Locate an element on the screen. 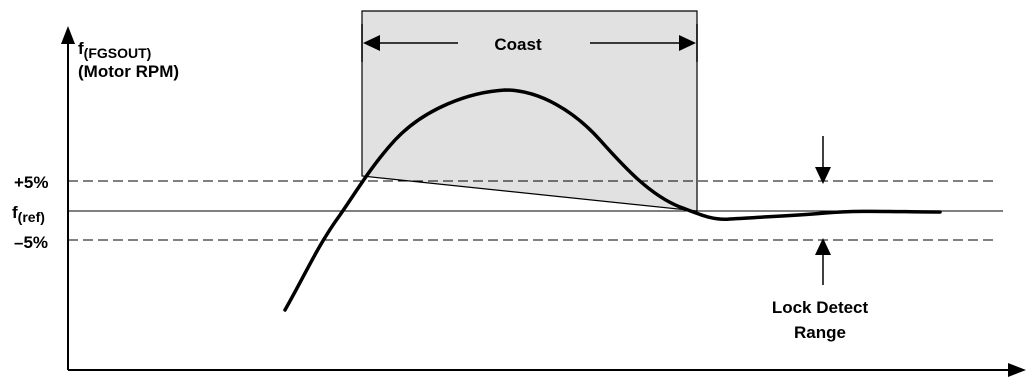 The width and height of the screenshot is (1030, 379). ref-label: f(ref) is located at coordinates (28, 214).